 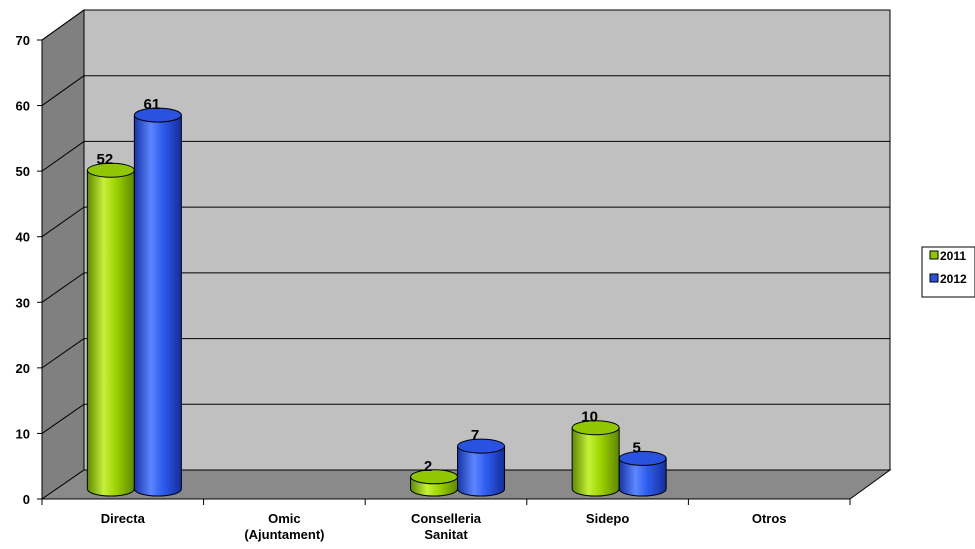 I want to click on x-tick-label: Directa, so click(x=123, y=518).